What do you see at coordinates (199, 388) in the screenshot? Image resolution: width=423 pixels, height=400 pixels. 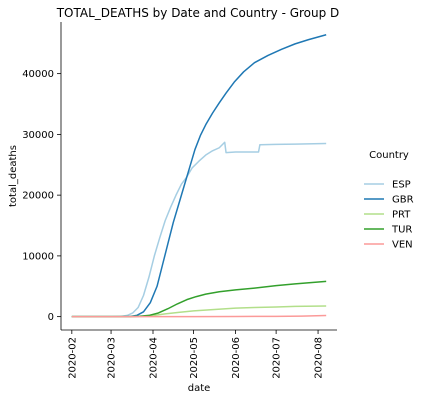 I see `x-axis-title: date` at bounding box center [199, 388].